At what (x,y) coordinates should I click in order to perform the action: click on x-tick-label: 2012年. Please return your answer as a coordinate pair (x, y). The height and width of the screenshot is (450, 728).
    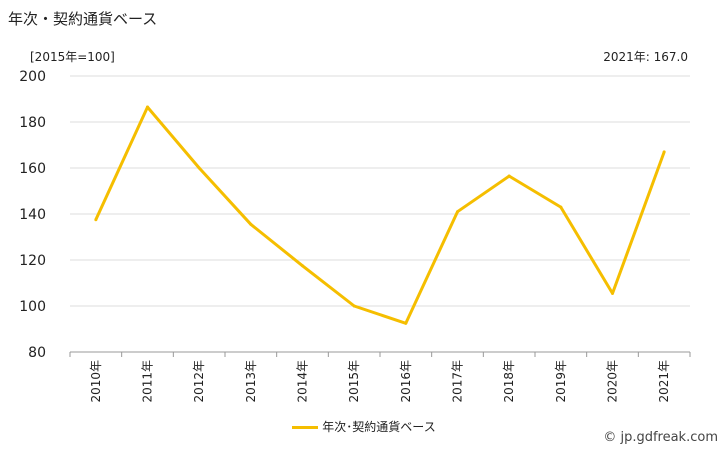
    Looking at the image, I should click on (199, 381).